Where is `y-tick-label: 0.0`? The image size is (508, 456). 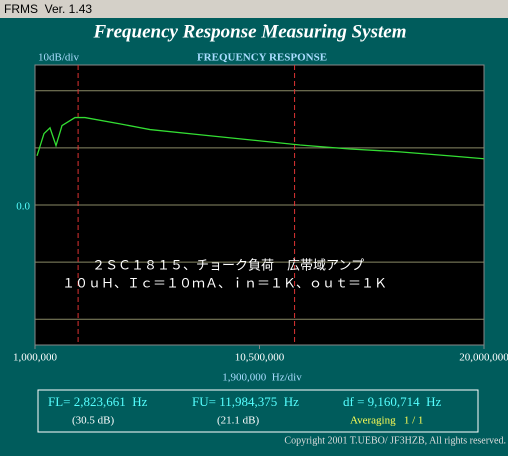 y-tick-label: 0.0 is located at coordinates (23, 207).